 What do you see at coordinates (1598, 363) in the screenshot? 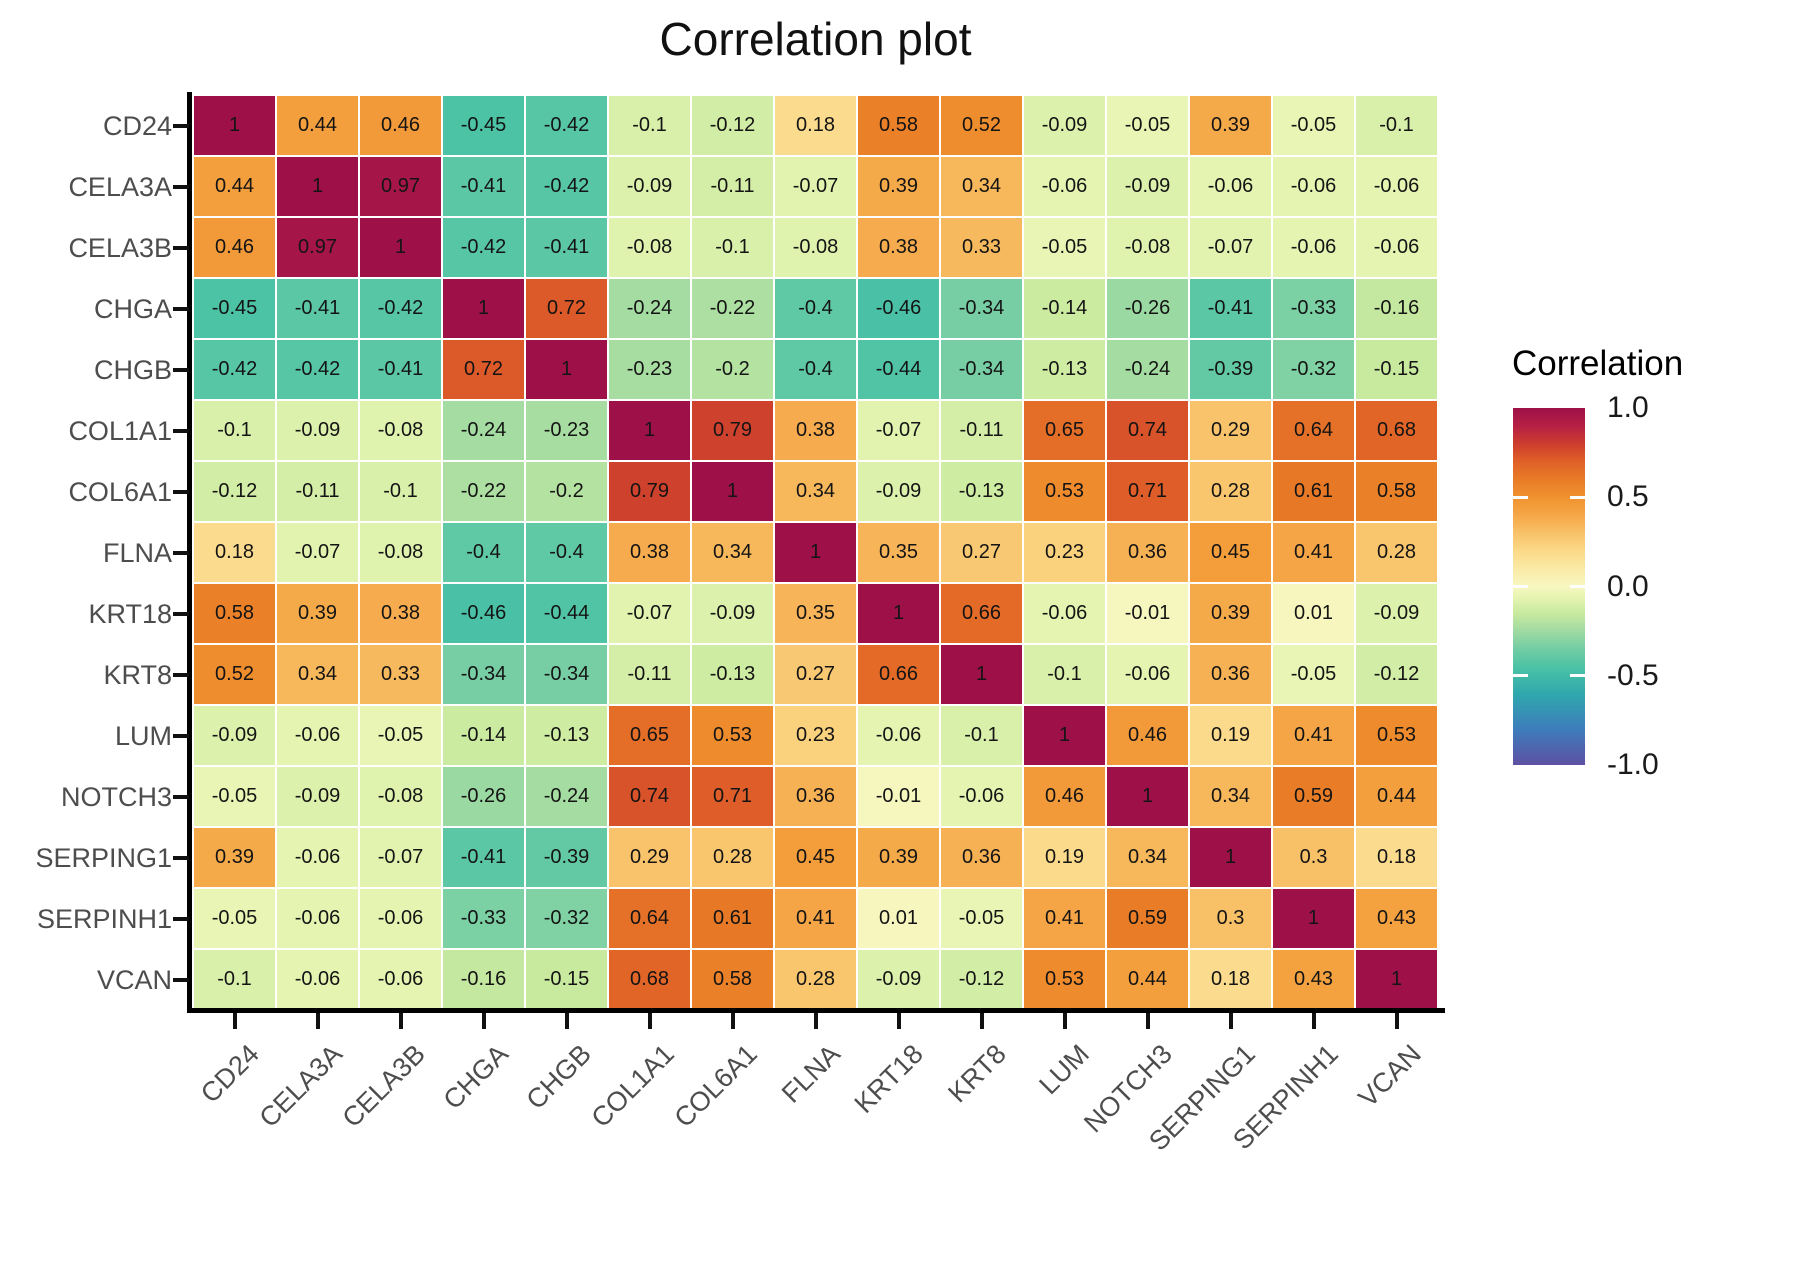
I see `legend-title: Correlation` at bounding box center [1598, 363].